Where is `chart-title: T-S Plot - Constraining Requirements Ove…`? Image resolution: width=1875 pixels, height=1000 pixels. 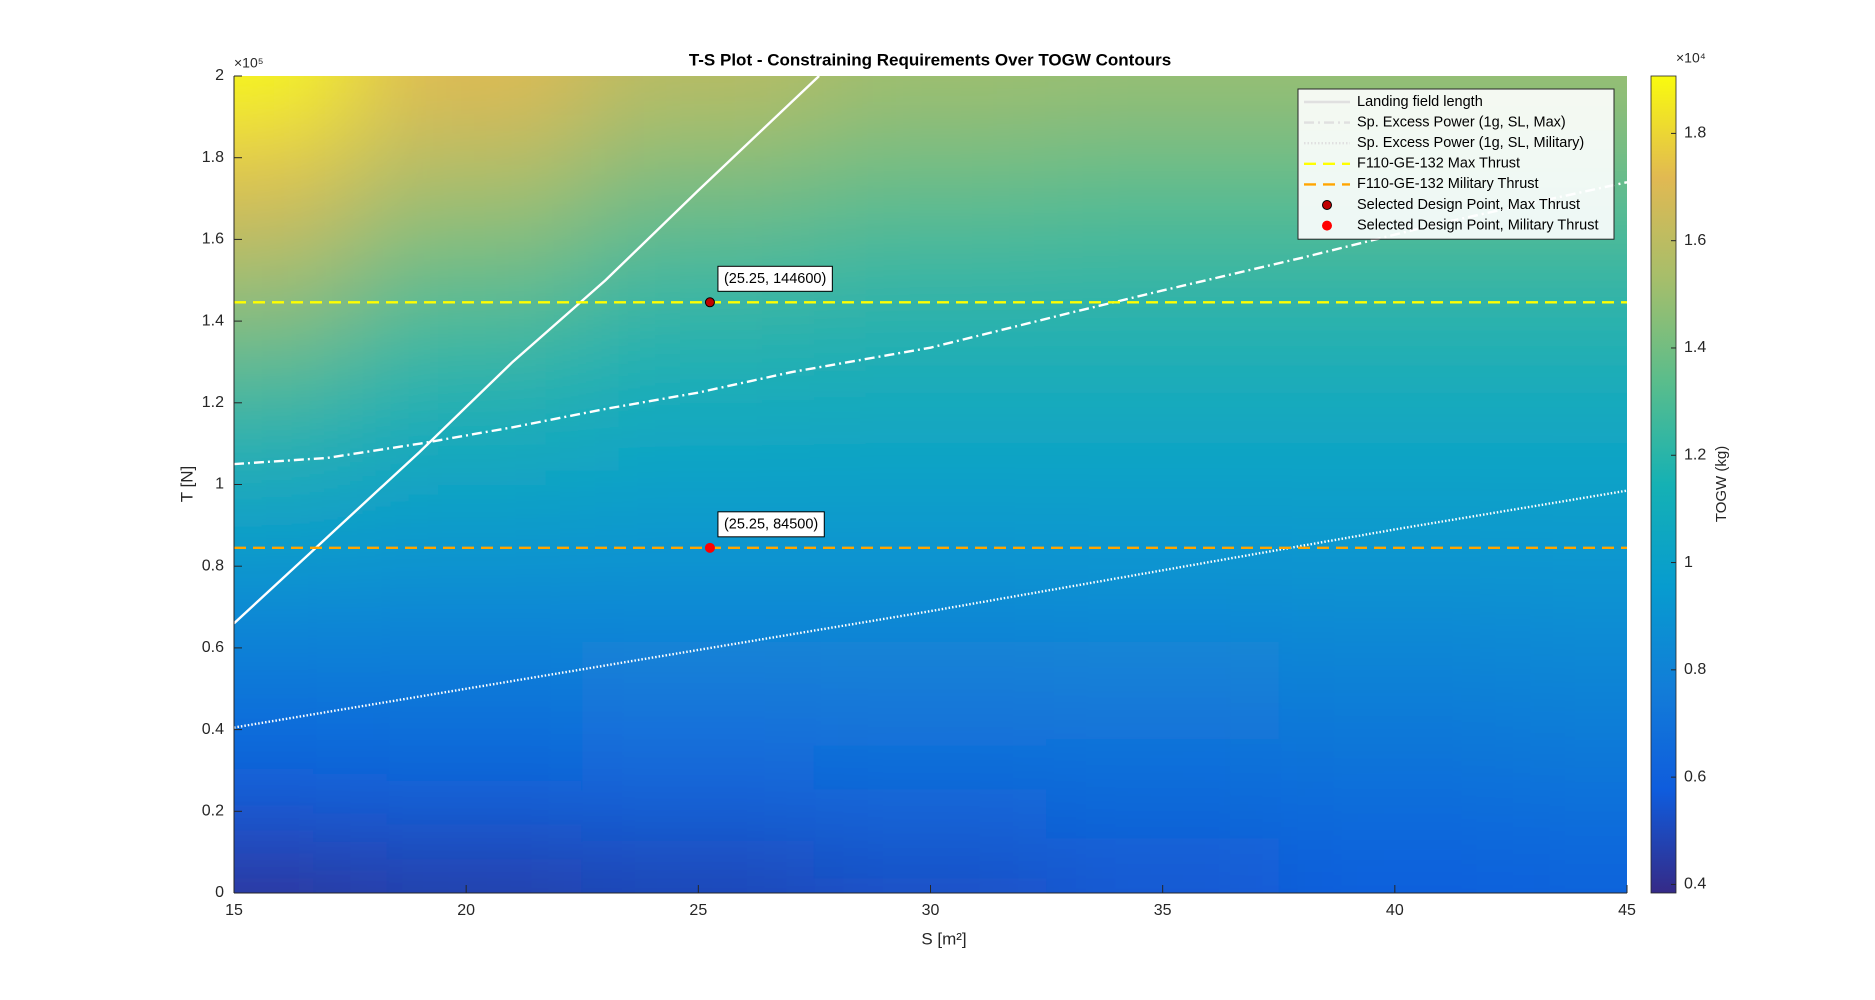 chart-title: T-S Plot - Constraining Requirements Ove… is located at coordinates (930, 59).